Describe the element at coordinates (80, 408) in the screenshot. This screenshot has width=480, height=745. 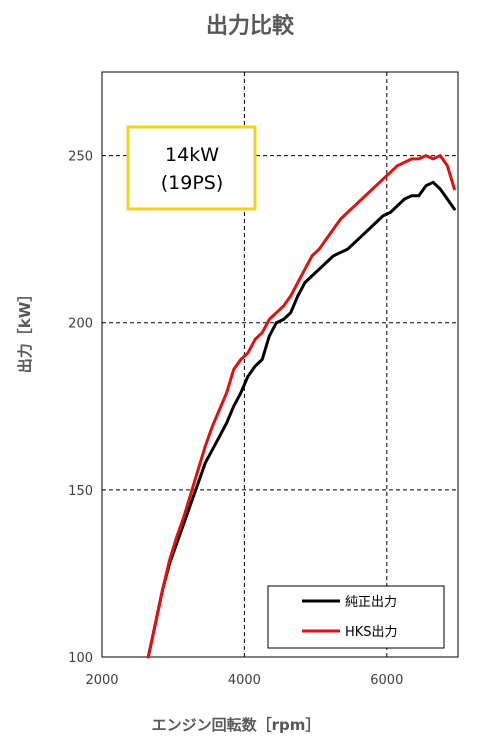
I see `y-ticks: 100 150 200 250` at that location.